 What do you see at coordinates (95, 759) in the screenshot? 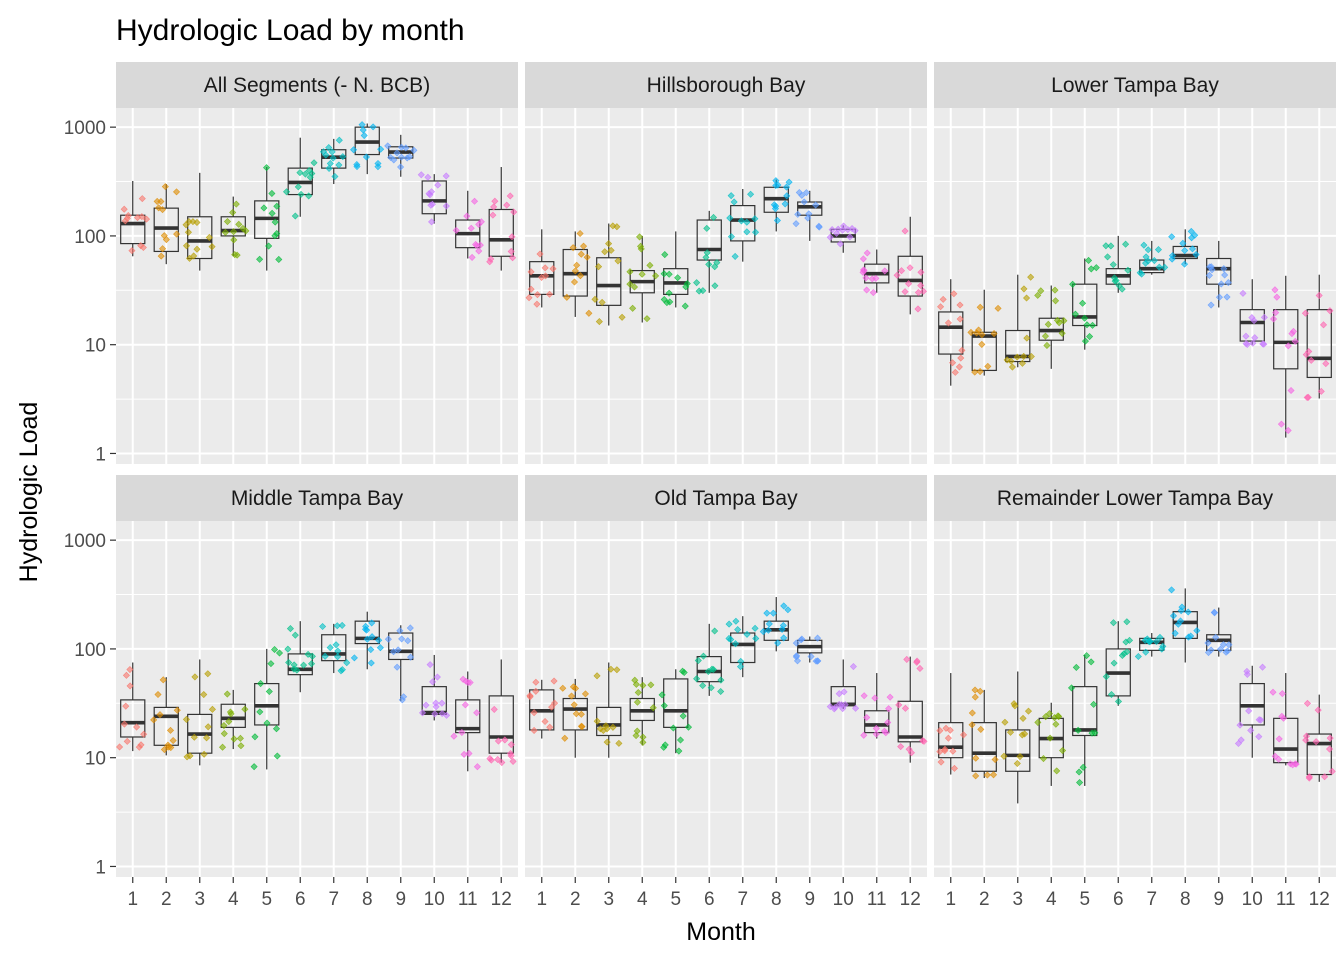
I see `y-tick-label: 10` at bounding box center [95, 759].